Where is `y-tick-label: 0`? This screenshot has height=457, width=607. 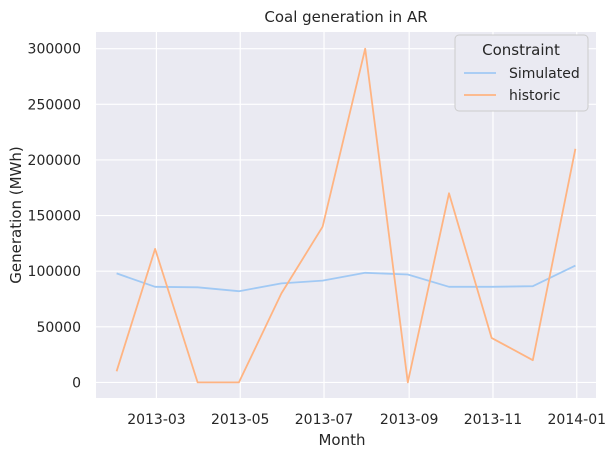 y-tick-label: 0 is located at coordinates (76, 383).